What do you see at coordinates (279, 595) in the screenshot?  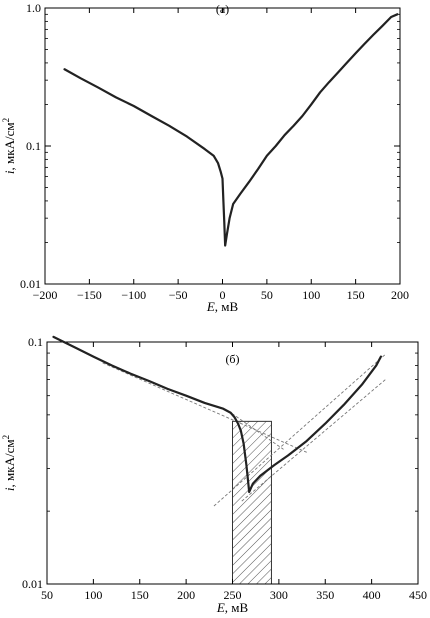 I see `x-tick-label: 300` at bounding box center [279, 595].